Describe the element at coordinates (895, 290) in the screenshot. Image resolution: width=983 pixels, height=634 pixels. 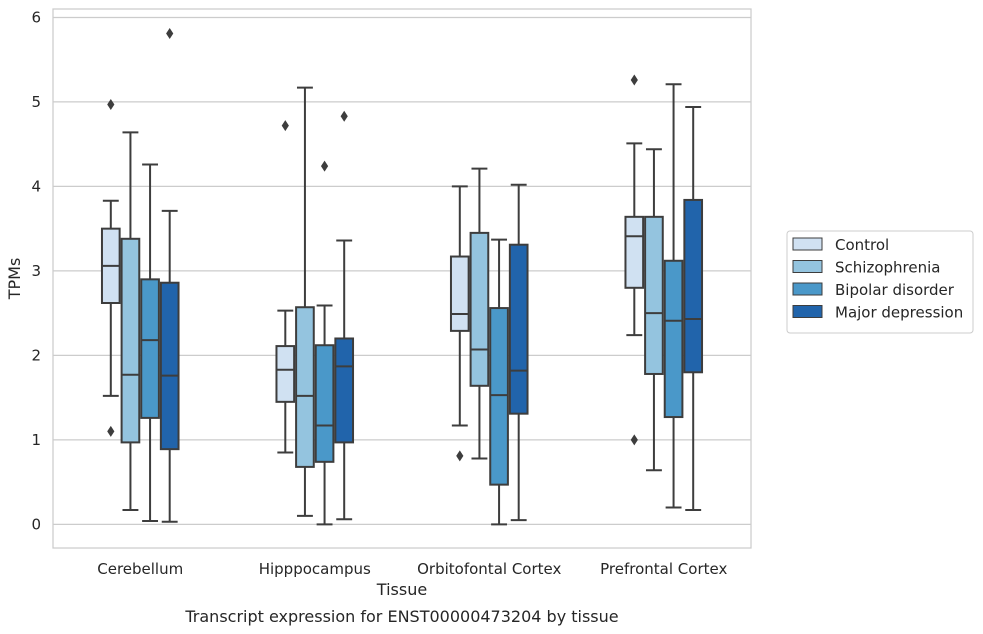
I see `legend-label: Bipolar disorder` at that location.